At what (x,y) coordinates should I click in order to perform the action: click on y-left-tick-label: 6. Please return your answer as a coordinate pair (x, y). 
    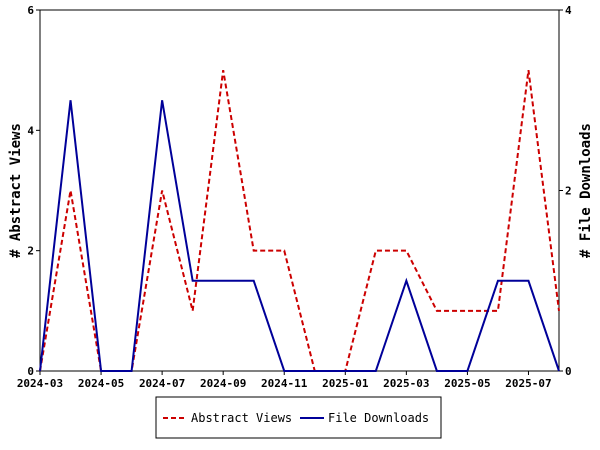
    Looking at the image, I should click on (30, 10).